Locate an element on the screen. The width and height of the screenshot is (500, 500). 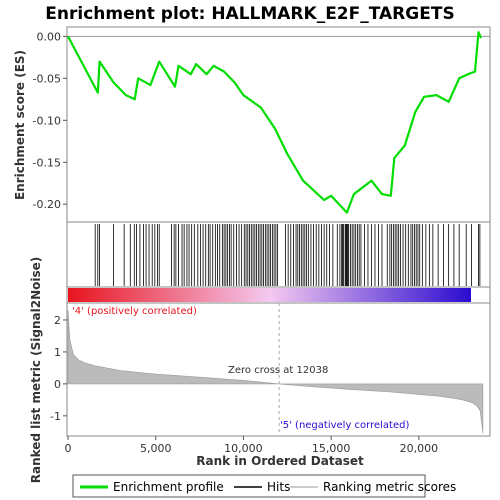
es-y-axis: 0.00 -0.05 -0.10 -0.15 -0.20 is located at coordinates (50, 120).